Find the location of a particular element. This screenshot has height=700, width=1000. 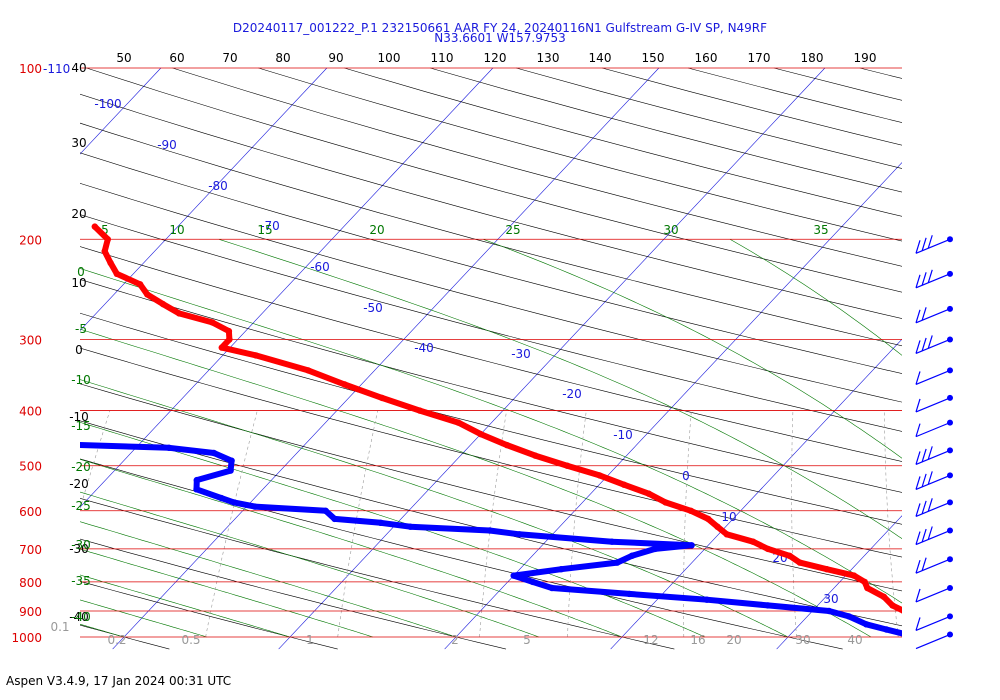

mixing-ratio-label: 20 is located at coordinates (733, 640).